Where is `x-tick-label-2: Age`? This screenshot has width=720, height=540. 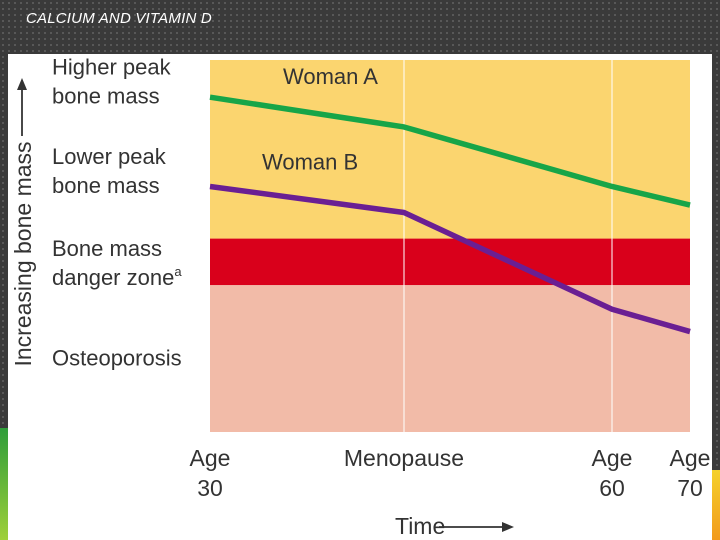 x-tick-label-2: Age is located at coordinates (612, 458).